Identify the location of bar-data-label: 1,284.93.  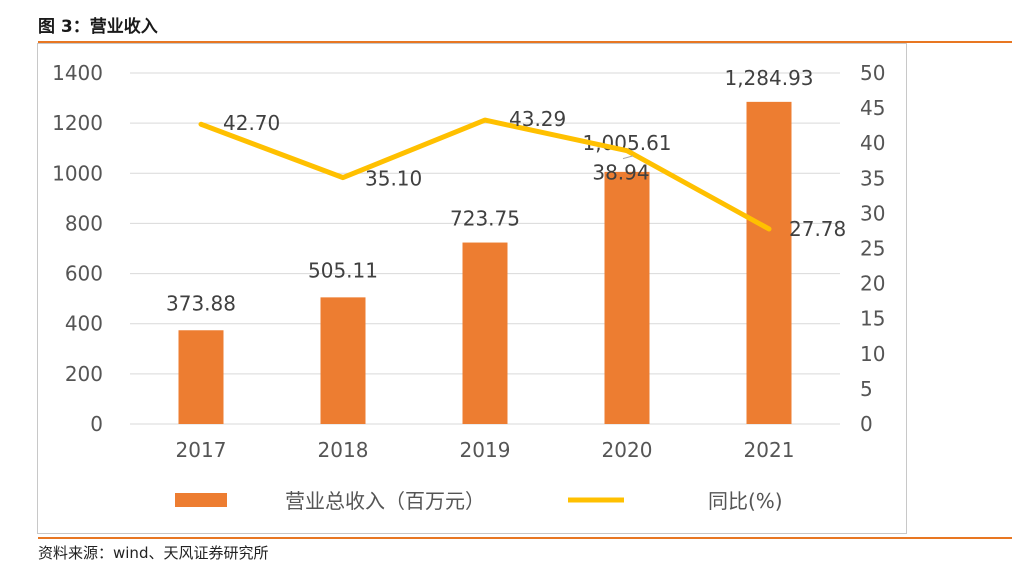
(768, 78).